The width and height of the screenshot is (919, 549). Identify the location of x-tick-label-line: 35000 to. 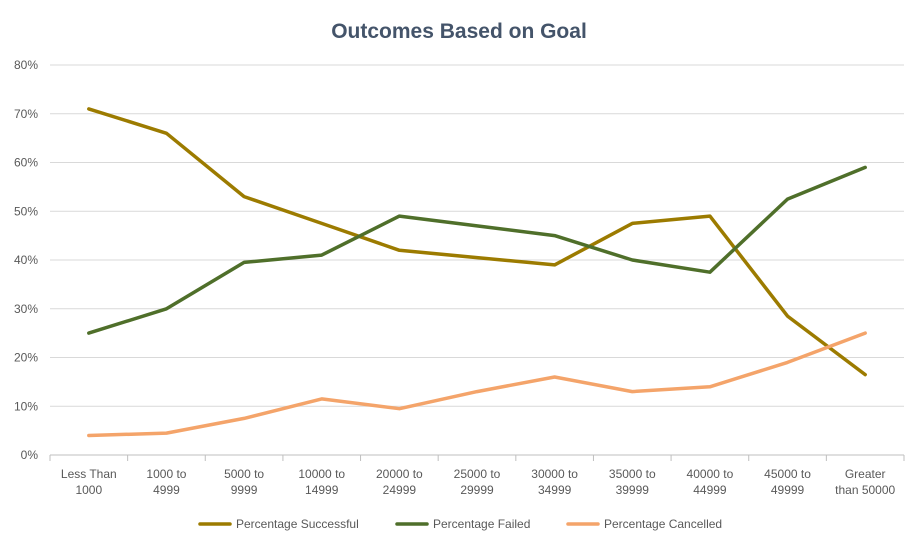
(632, 474).